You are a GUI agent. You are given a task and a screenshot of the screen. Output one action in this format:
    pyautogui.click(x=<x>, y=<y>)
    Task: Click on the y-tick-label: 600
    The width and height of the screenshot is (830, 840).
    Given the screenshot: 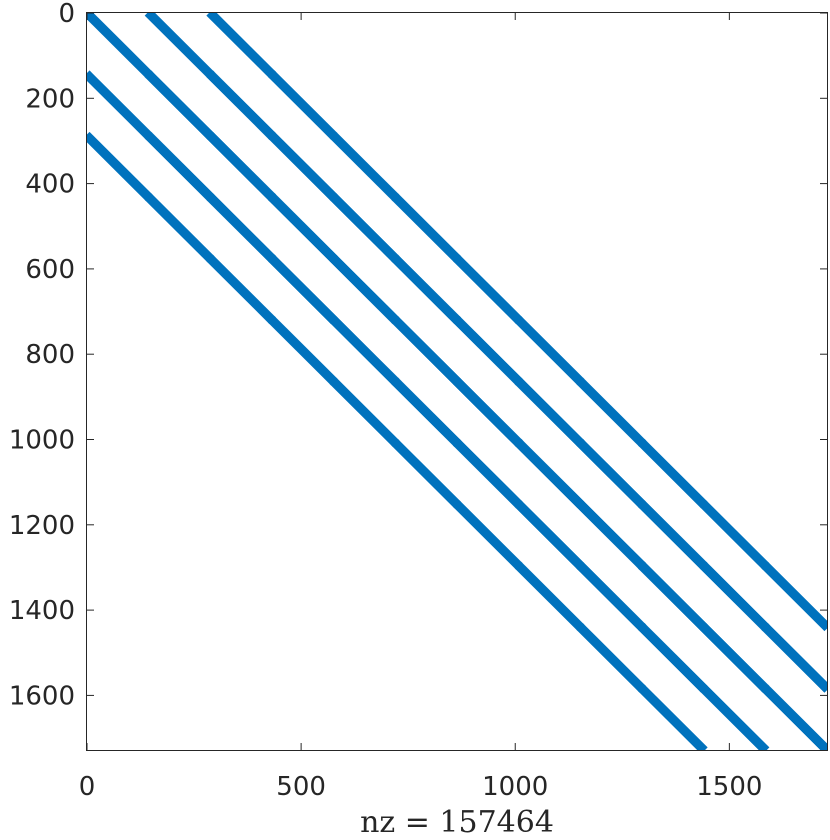 What is the action you would take?
    pyautogui.click(x=50, y=270)
    